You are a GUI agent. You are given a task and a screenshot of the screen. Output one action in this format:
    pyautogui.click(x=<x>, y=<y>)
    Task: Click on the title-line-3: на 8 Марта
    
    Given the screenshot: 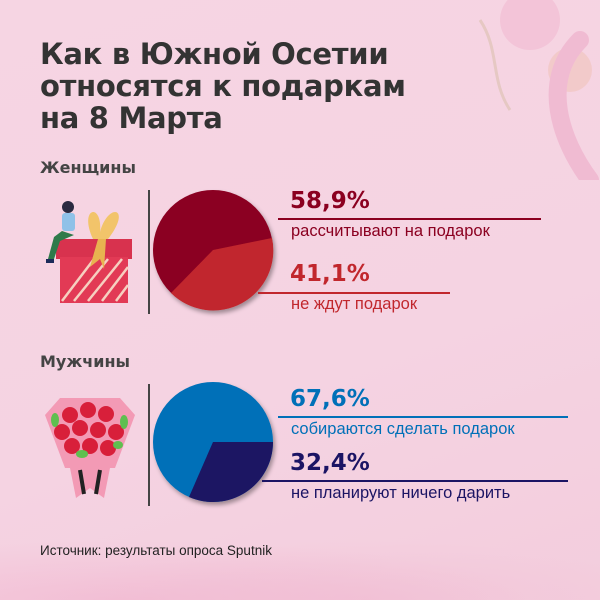 What is the action you would take?
    pyautogui.click(x=131, y=118)
    